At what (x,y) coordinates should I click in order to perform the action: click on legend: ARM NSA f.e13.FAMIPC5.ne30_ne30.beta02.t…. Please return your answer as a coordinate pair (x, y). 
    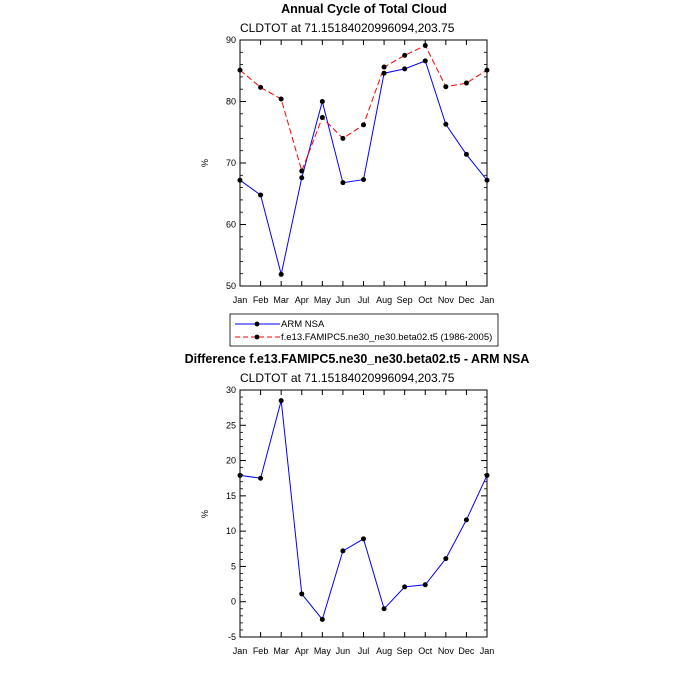
    Looking at the image, I should click on (364, 330).